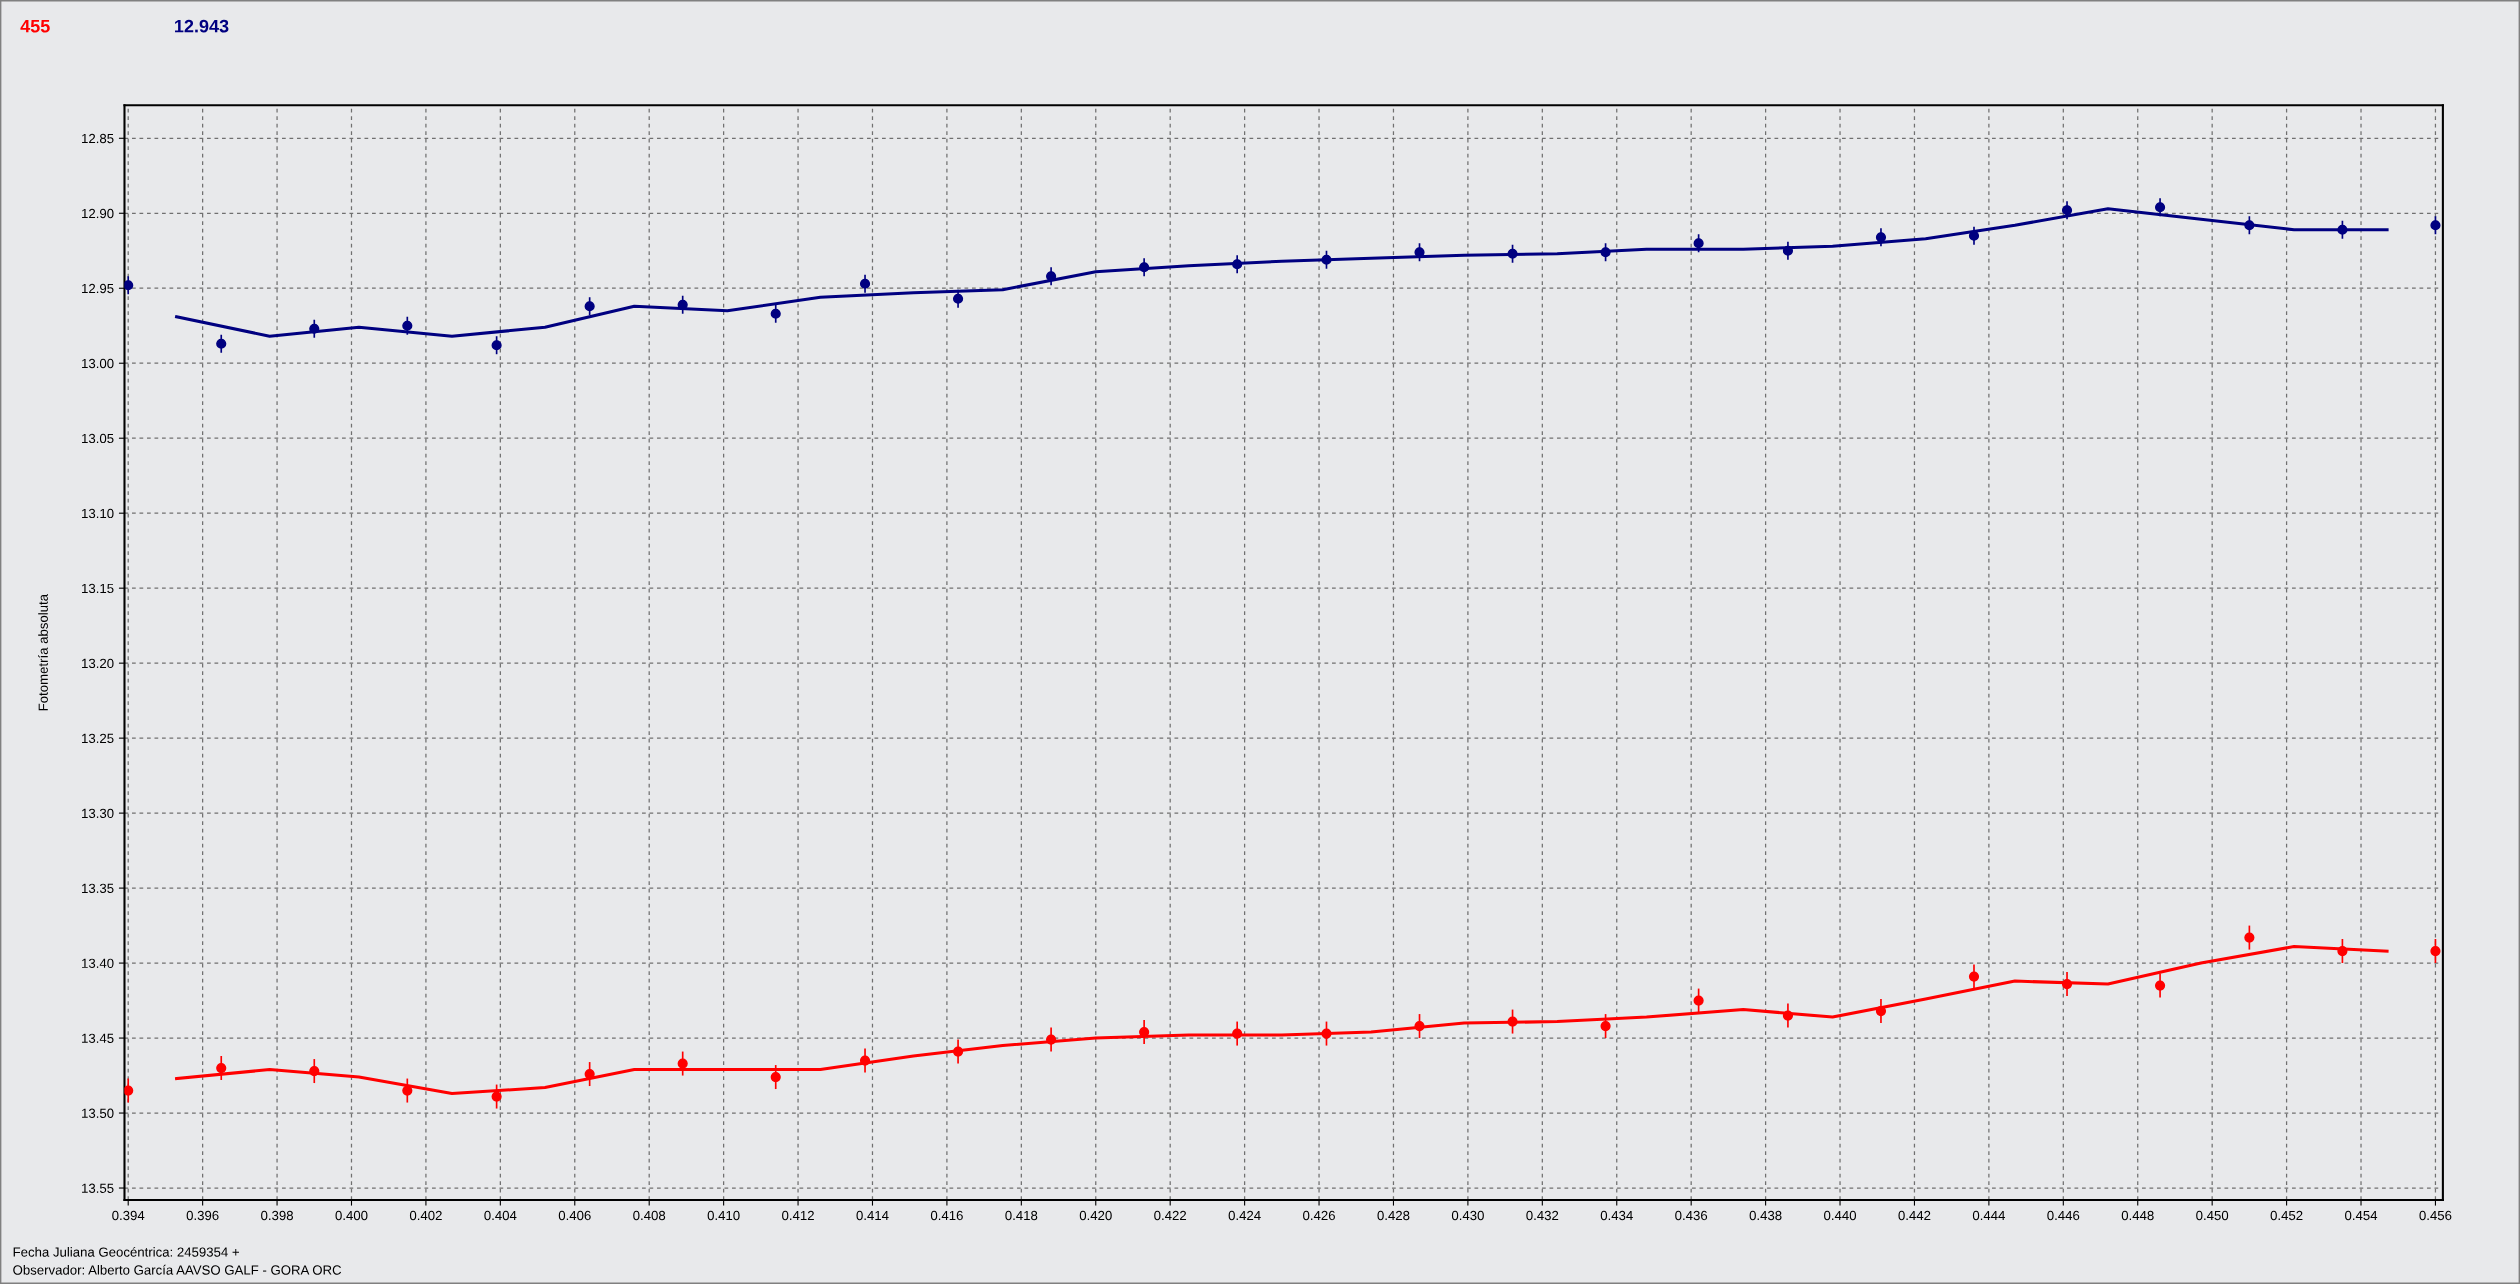  What do you see at coordinates (351, 1215) in the screenshot?
I see `x-tick-label: 0.400` at bounding box center [351, 1215].